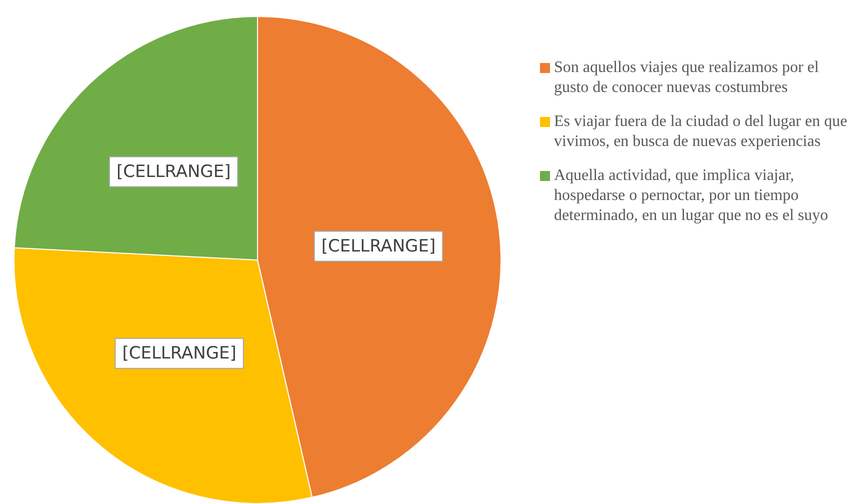 This screenshot has height=504, width=857. Describe the element at coordinates (701, 132) in the screenshot. I see `legend-label: Es viajar fuera de la ciudad o del lugar en que vivimos, en busca de nuevas experiencias` at that location.